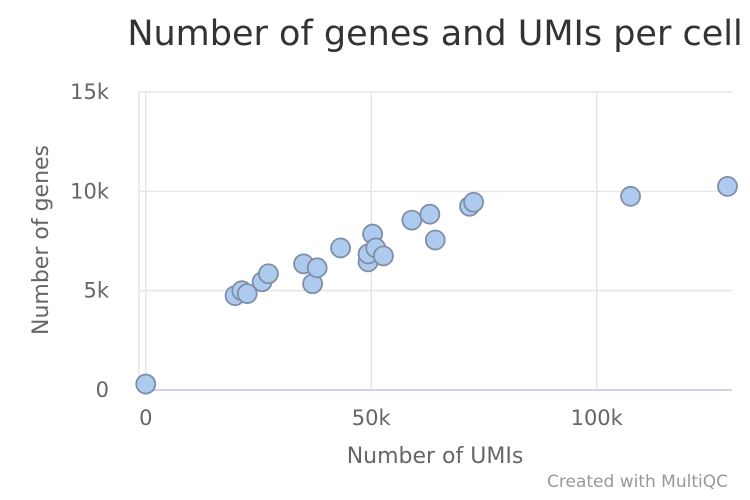  I want to click on x-tick-label: 100k, so click(597, 418).